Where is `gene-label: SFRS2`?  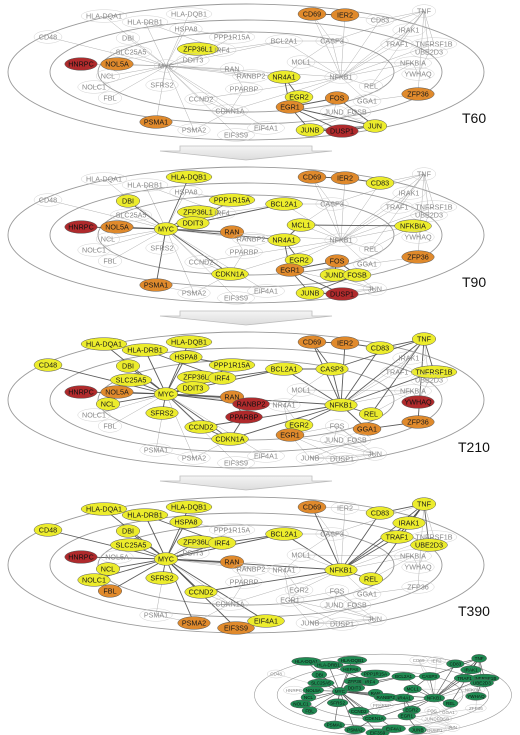
gene-label: SFRS2 is located at coordinates (161, 413).